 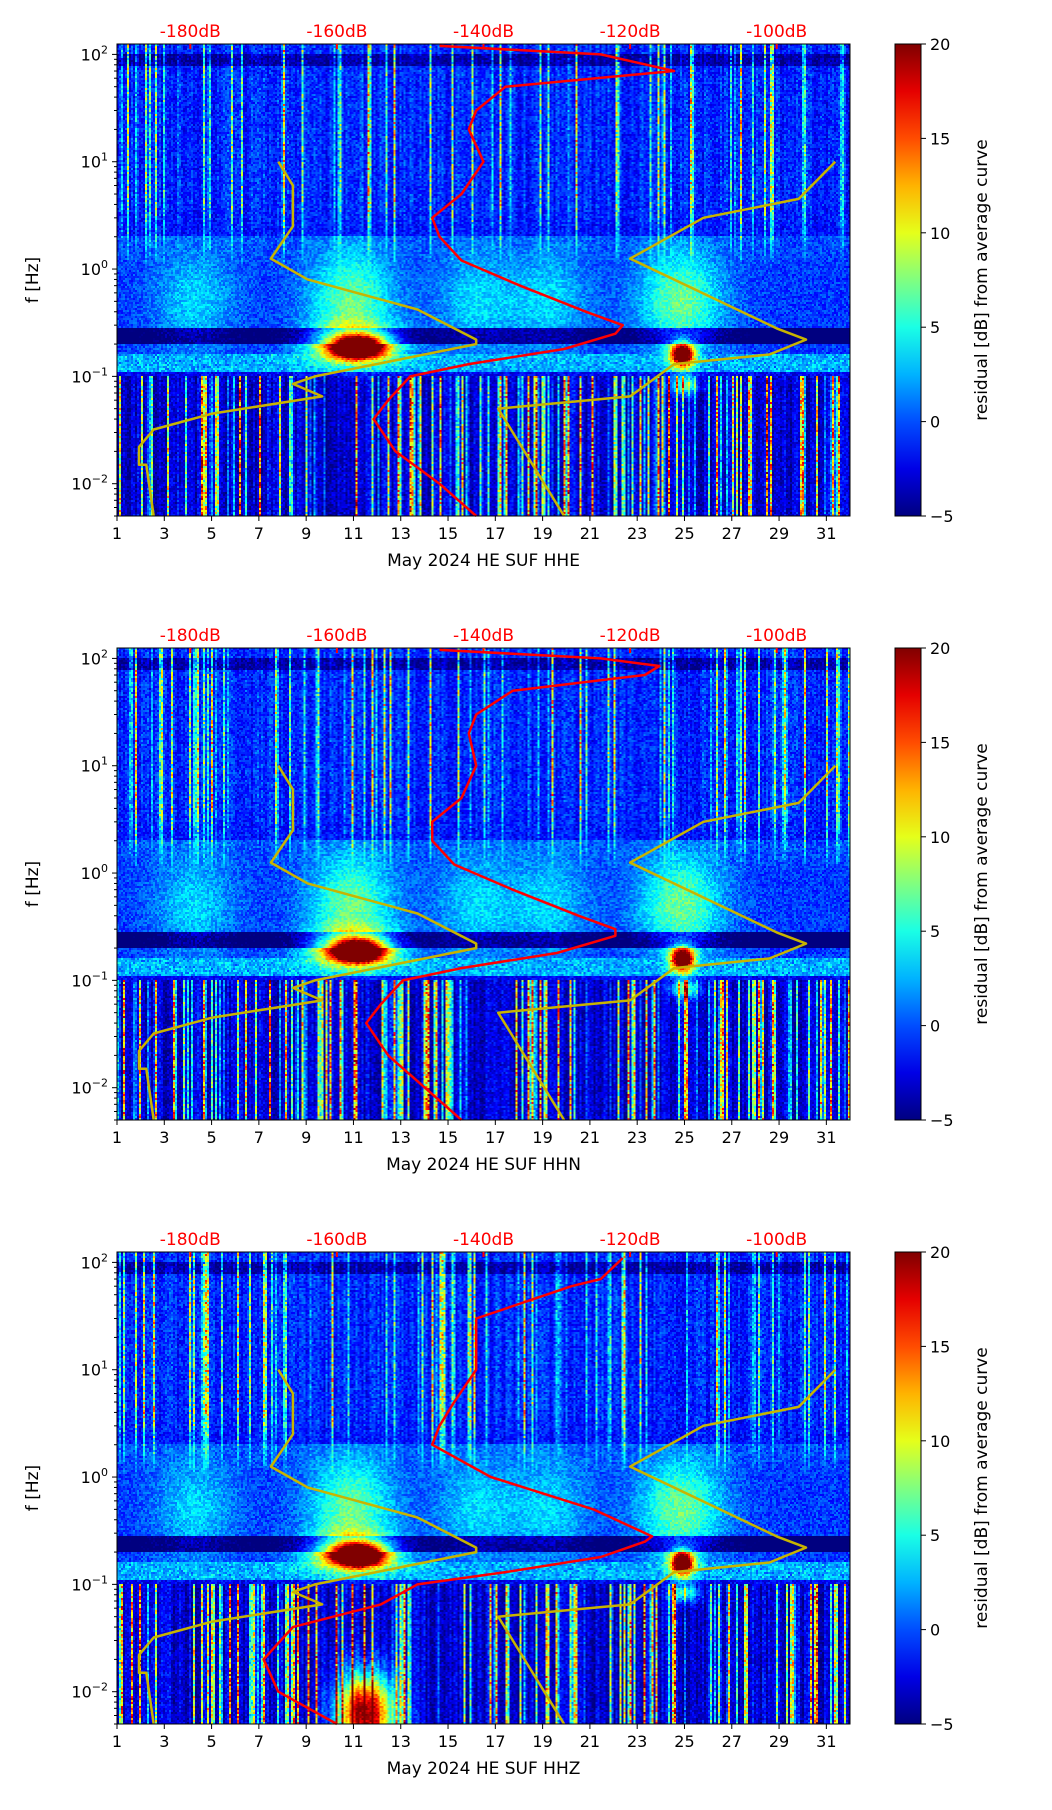 I want to click on top-db-tick-label: -140dB, so click(x=483, y=636).